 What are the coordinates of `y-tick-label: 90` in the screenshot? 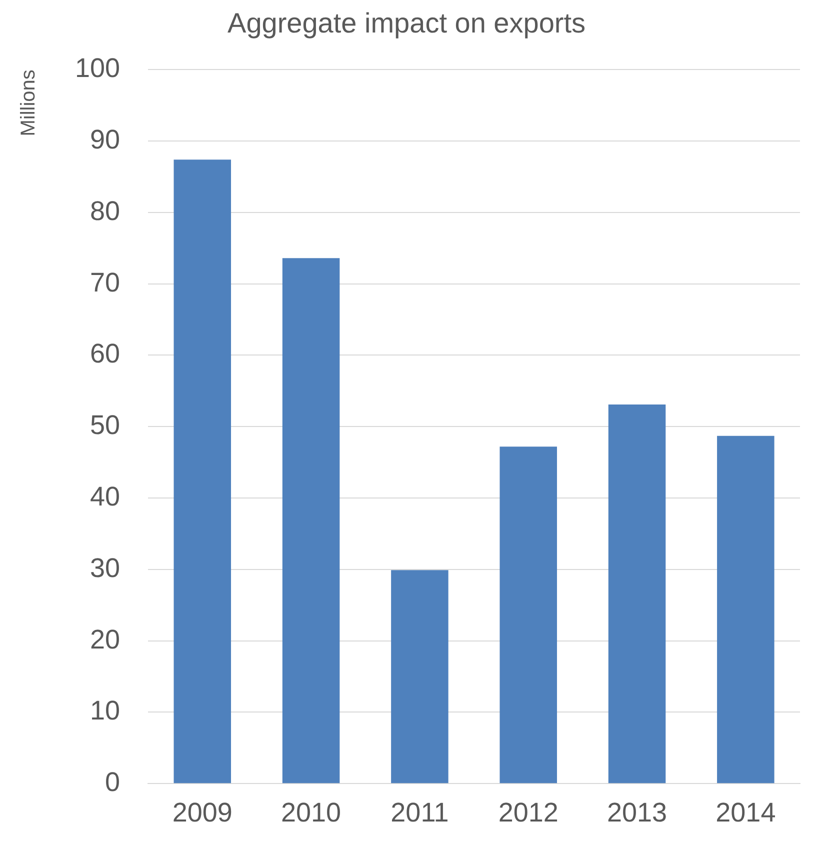 It's located at (105, 139).